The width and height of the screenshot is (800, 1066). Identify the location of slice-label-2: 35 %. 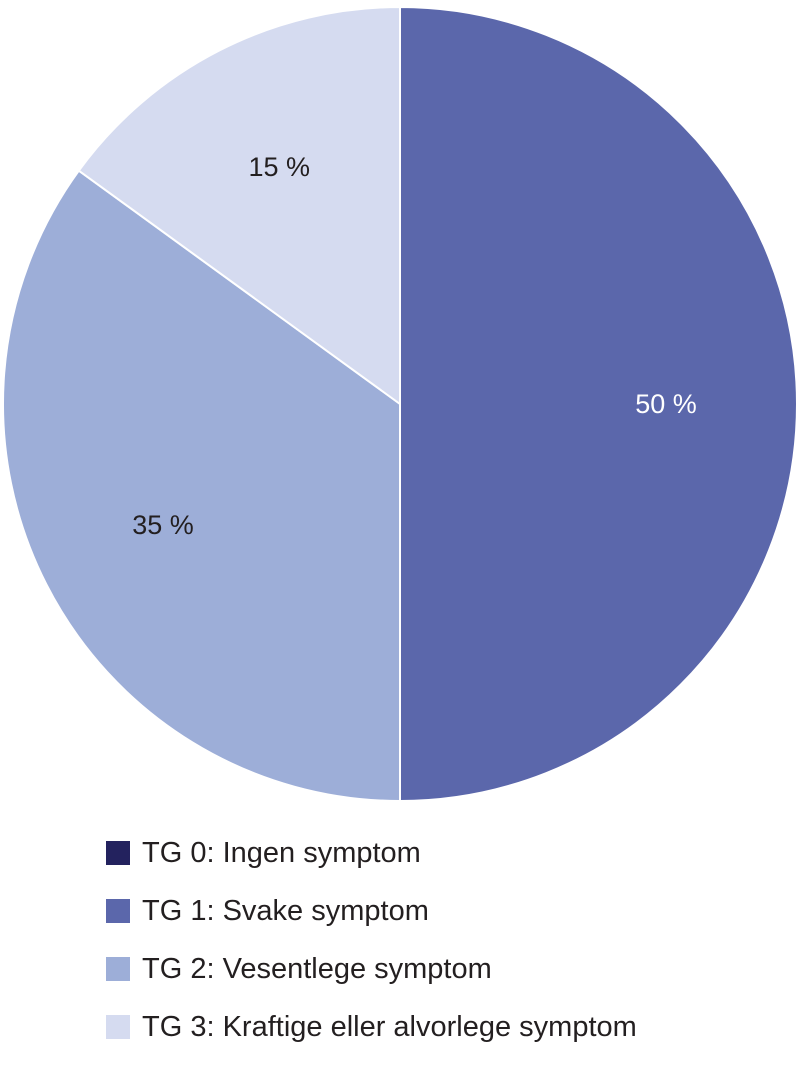
(163, 525).